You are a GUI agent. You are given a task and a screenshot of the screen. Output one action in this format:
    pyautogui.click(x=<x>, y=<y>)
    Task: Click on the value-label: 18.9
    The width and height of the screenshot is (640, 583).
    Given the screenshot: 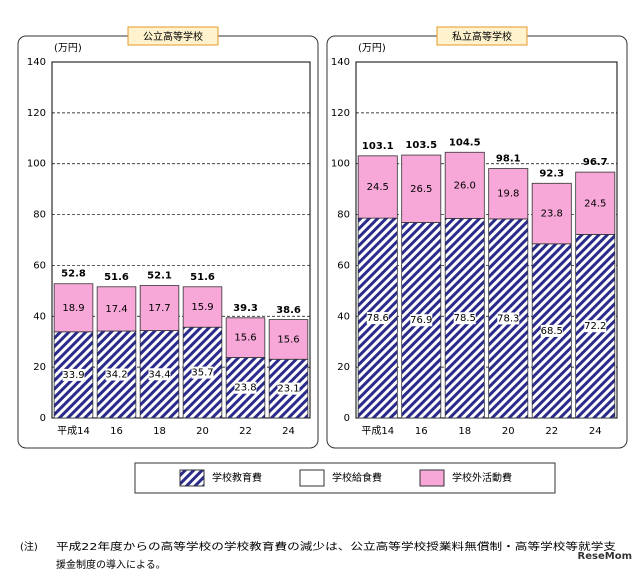 What is the action you would take?
    pyautogui.click(x=73, y=308)
    